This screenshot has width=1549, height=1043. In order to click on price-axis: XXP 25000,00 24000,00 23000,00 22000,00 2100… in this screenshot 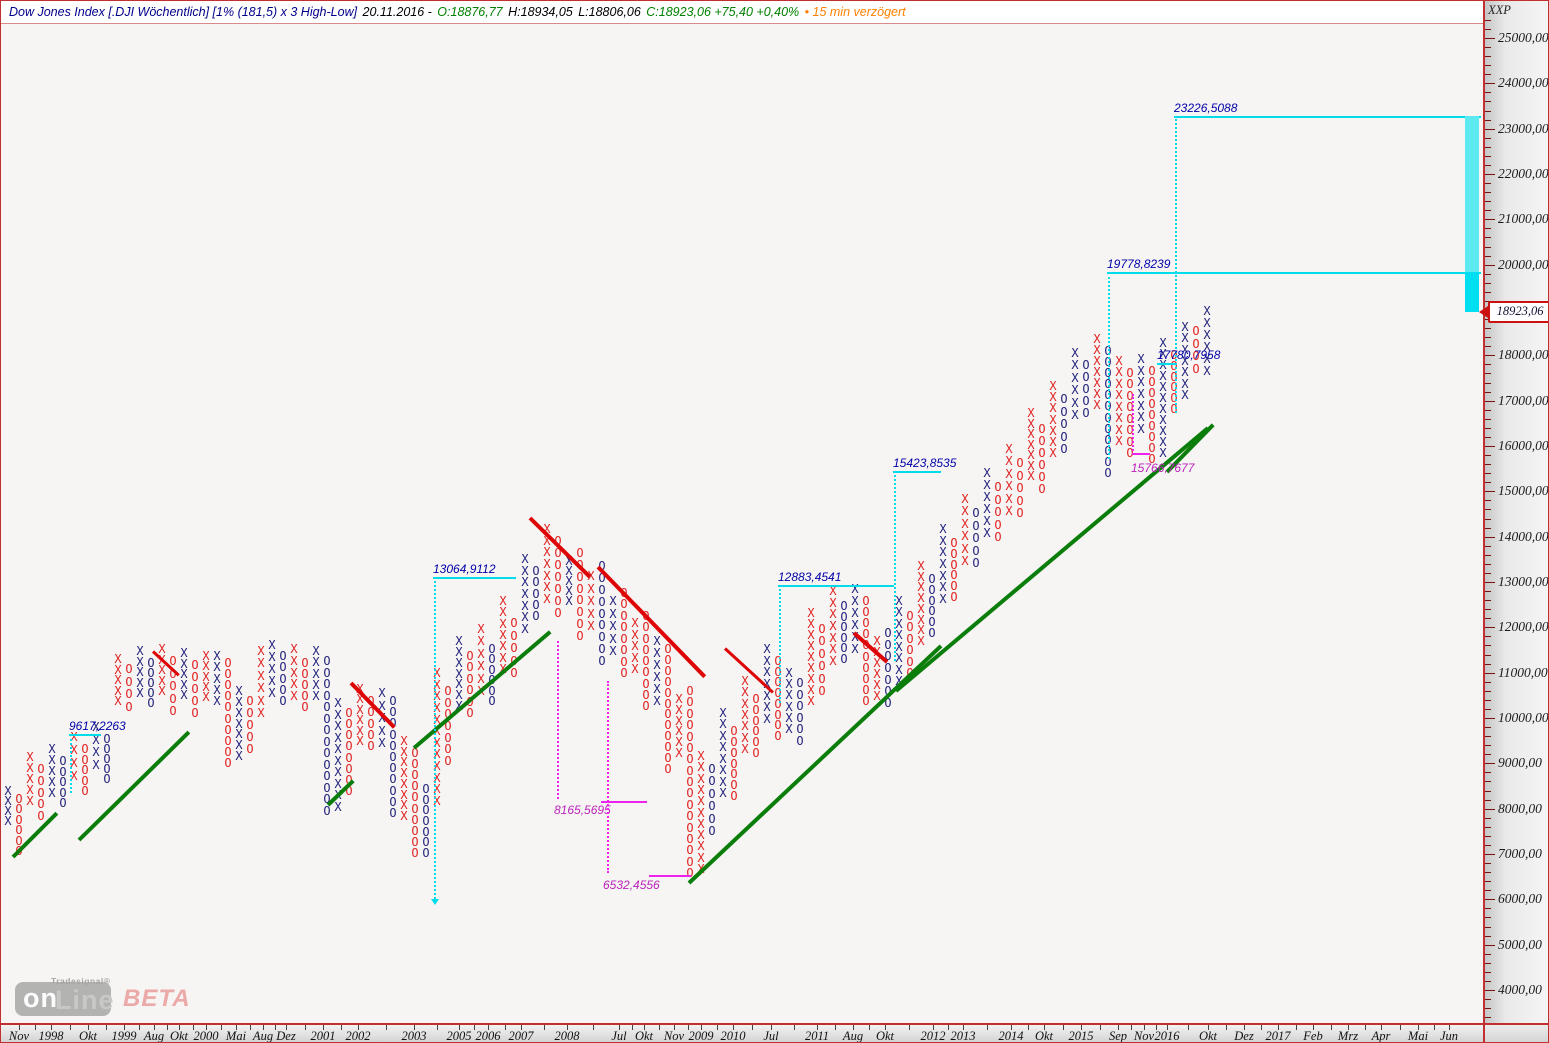, I will do `click(1516, 512)`.